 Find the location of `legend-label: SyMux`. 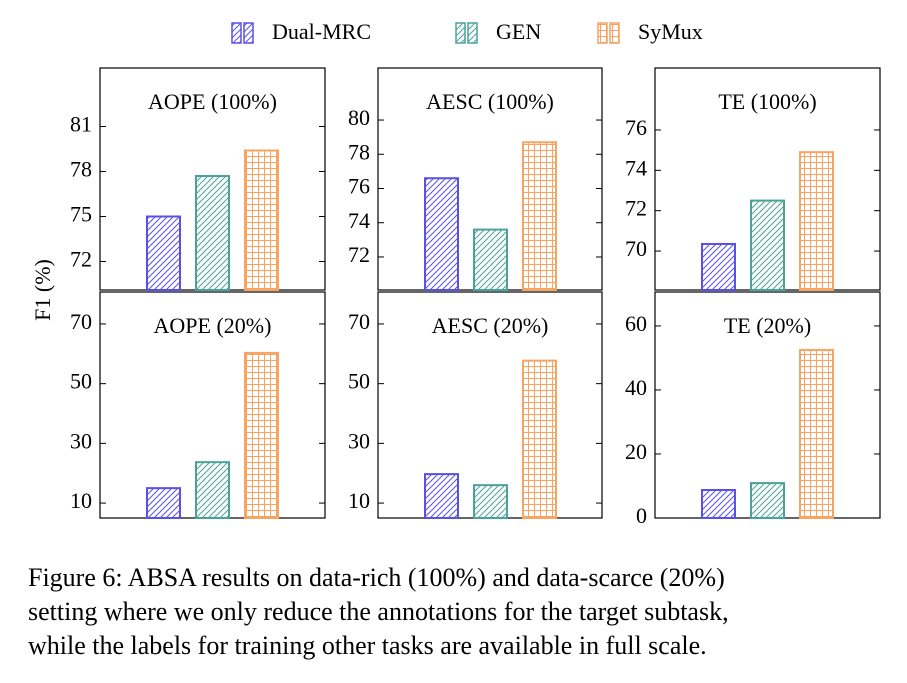

legend-label: SyMux is located at coordinates (670, 31).